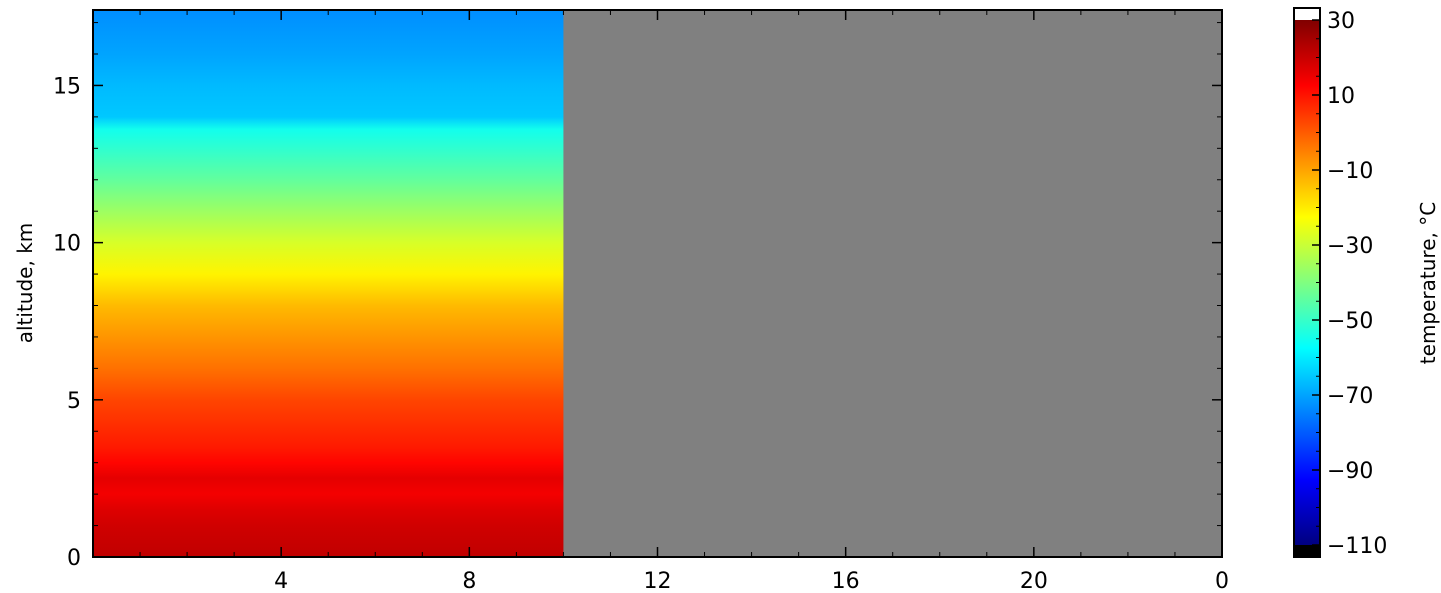 The width and height of the screenshot is (1441, 593). I want to click on y-tick-label: 10, so click(67, 244).